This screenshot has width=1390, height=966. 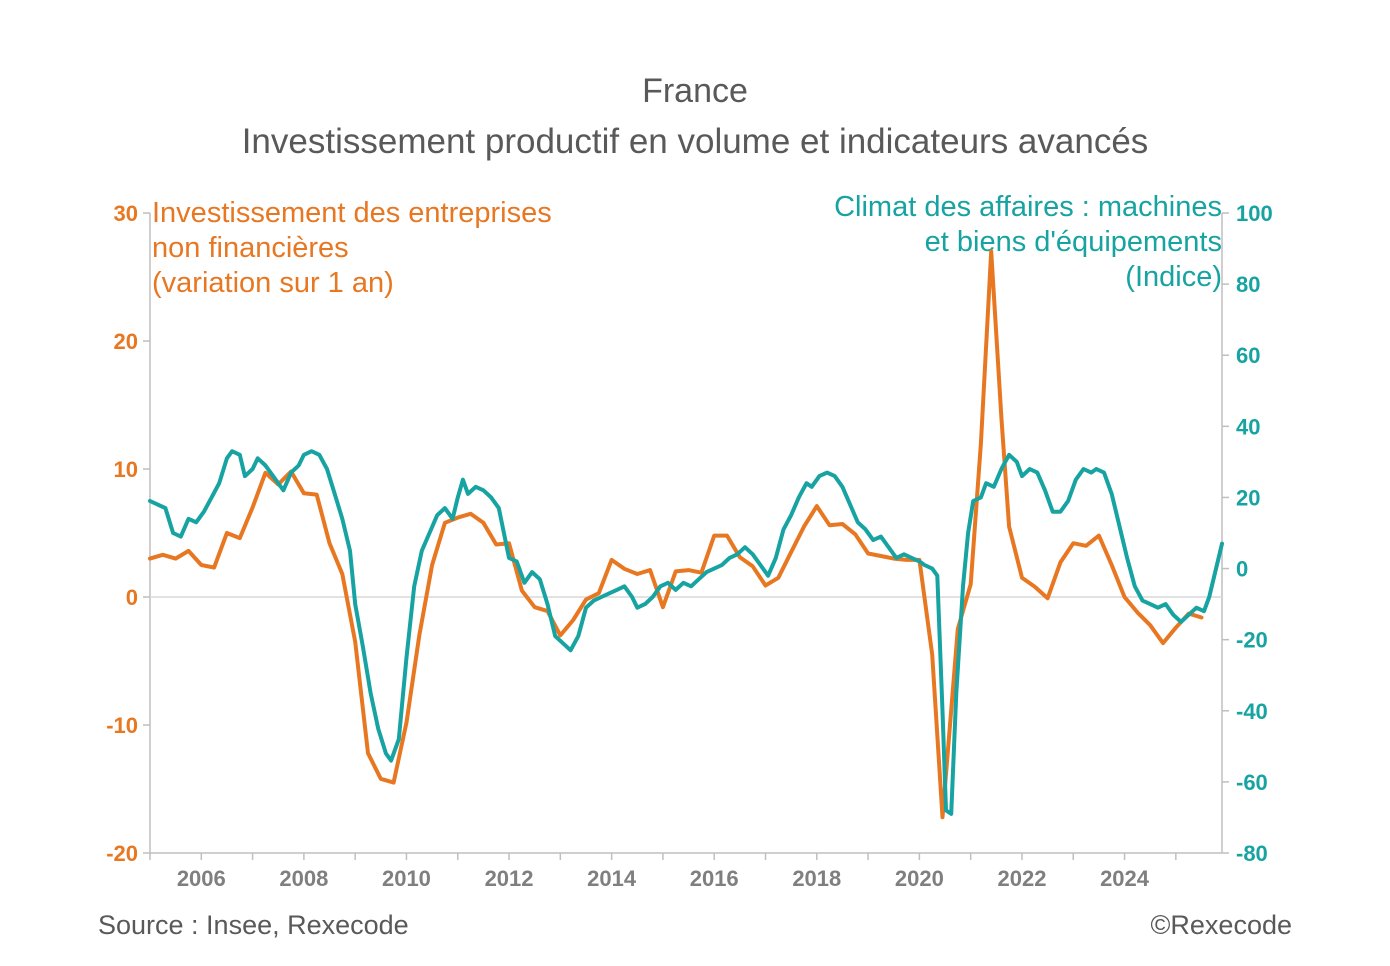 What do you see at coordinates (1221, 925) in the screenshot?
I see `copyright-note: ©Rexecode` at bounding box center [1221, 925].